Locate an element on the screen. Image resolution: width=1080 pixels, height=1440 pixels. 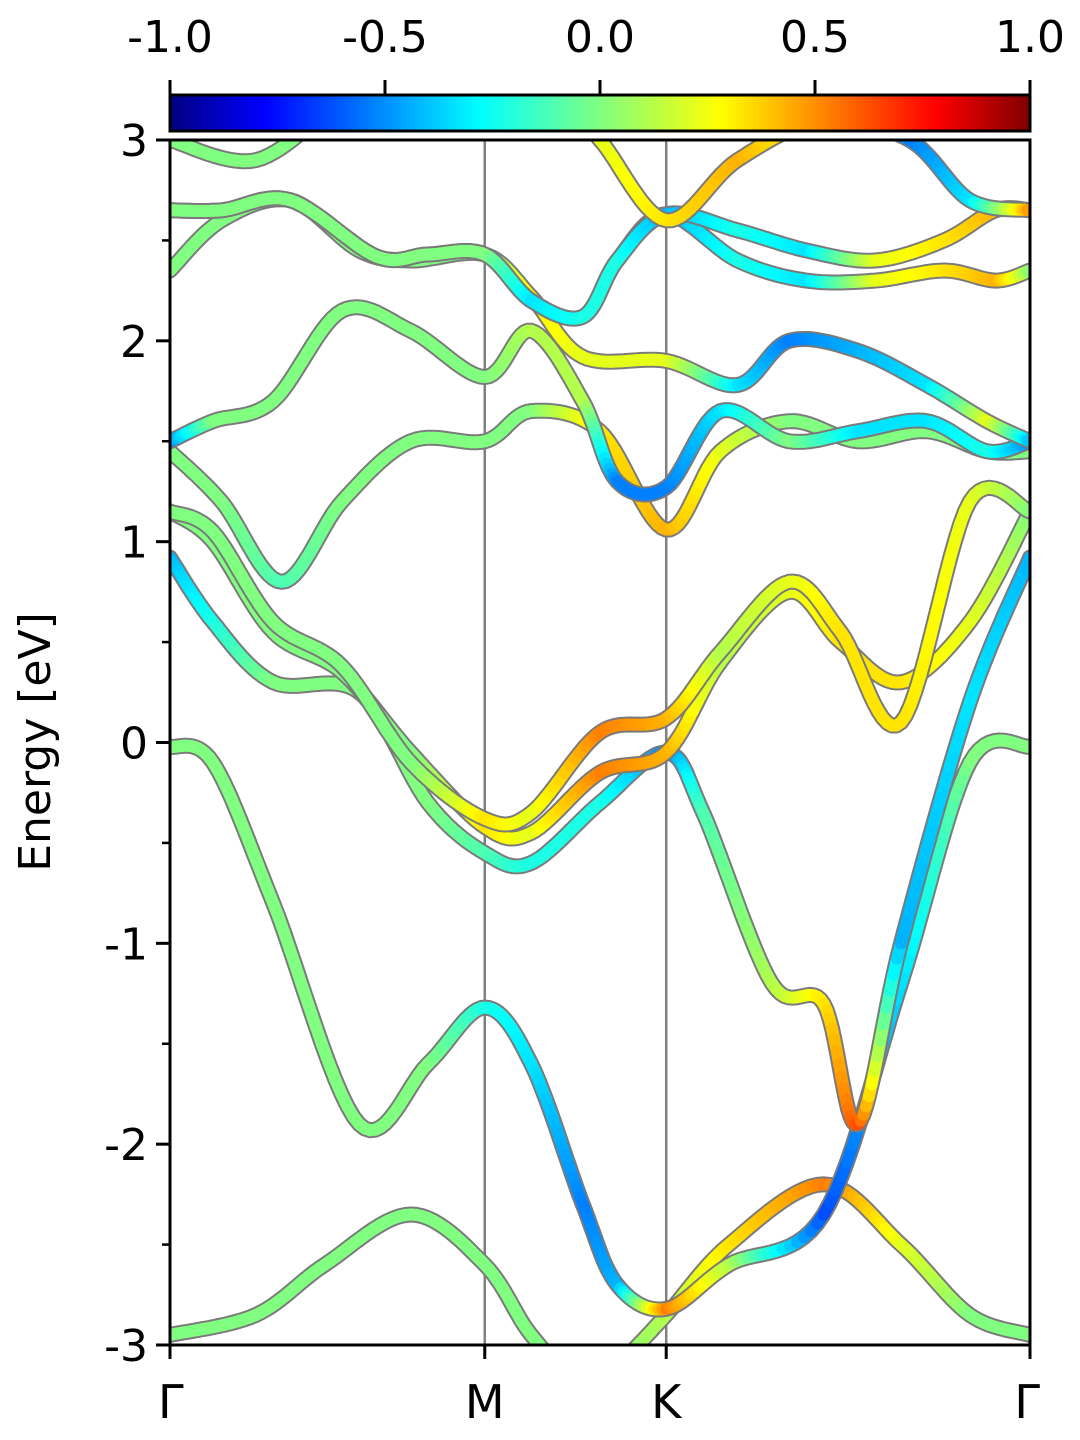
y-axis-label: Energy [eV] is located at coordinates (35, 742).